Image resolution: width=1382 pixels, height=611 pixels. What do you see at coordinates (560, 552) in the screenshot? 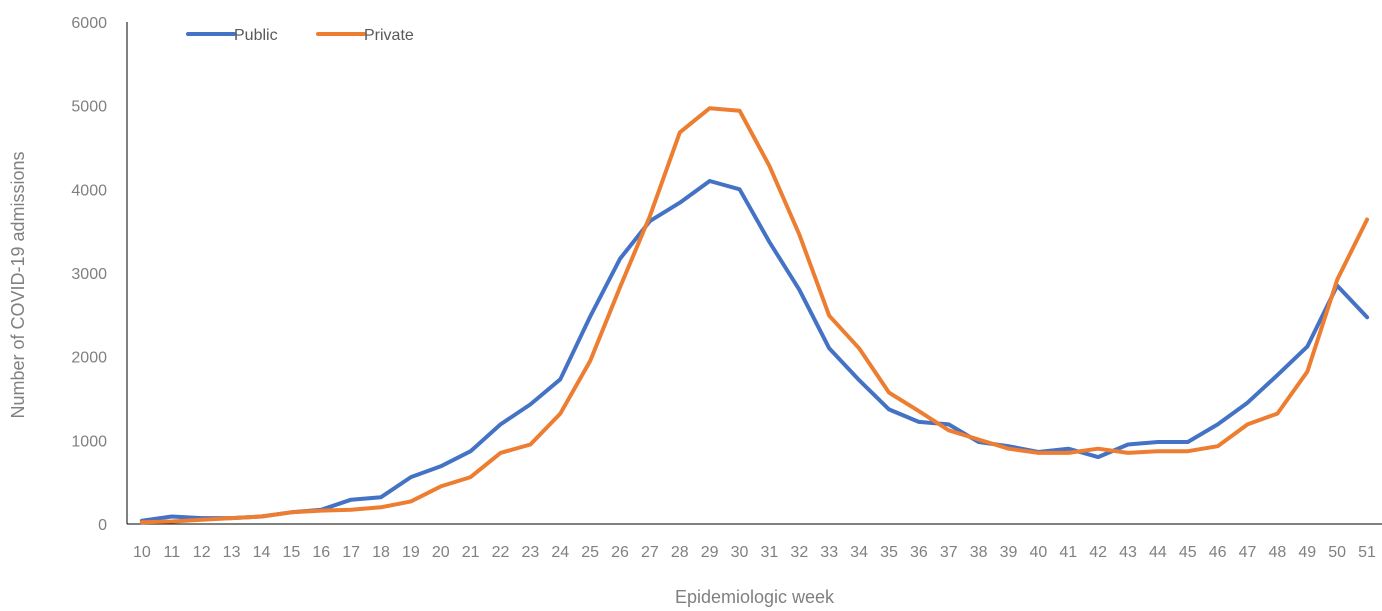
I see `x-tick-label: 24` at bounding box center [560, 552].